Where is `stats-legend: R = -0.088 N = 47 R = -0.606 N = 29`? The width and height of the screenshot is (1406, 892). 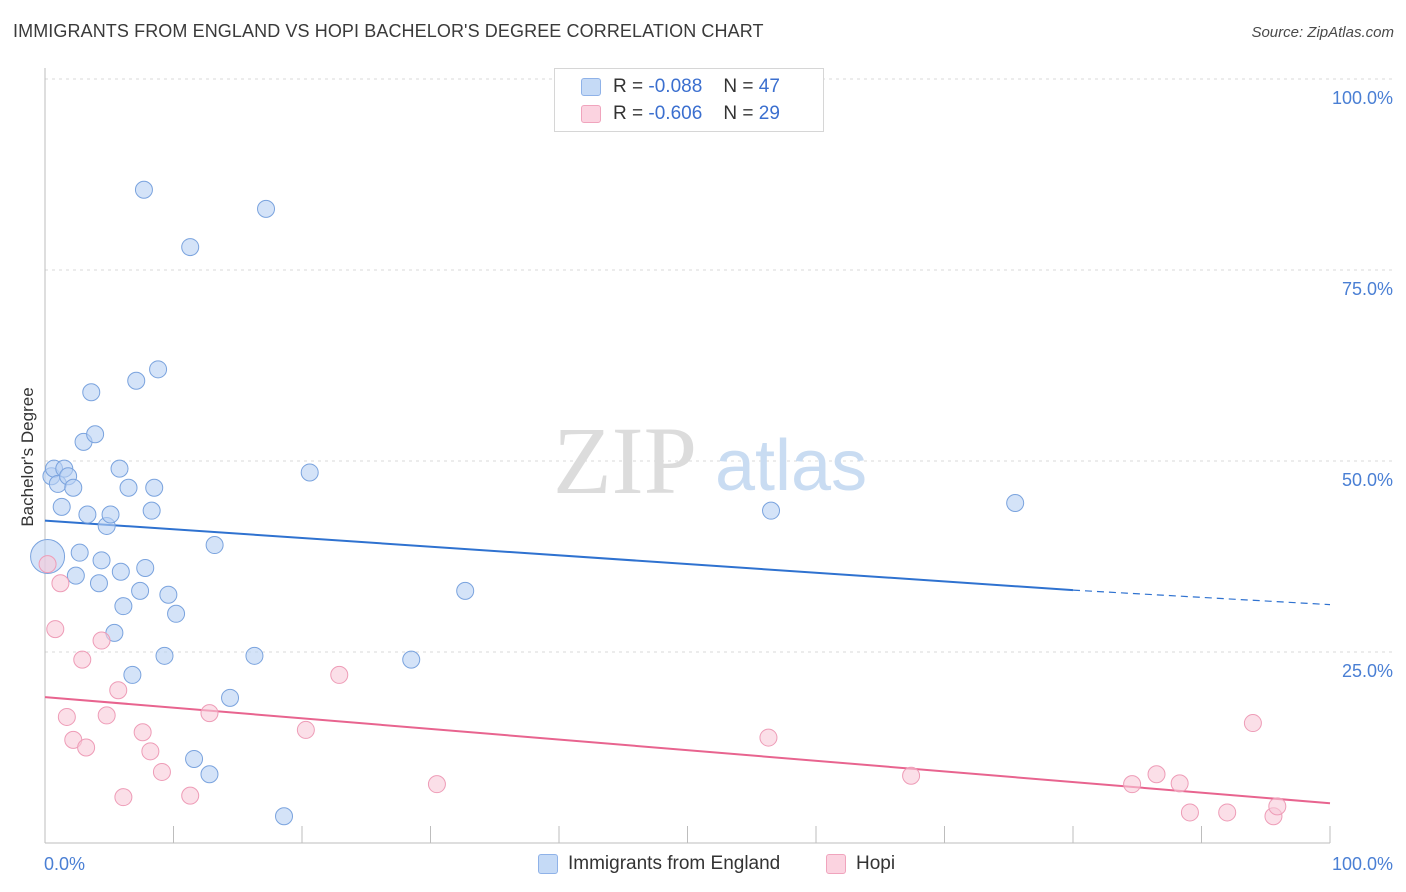 stats-legend: R = -0.088 N = 47 R = -0.606 N = 29 is located at coordinates (689, 100).